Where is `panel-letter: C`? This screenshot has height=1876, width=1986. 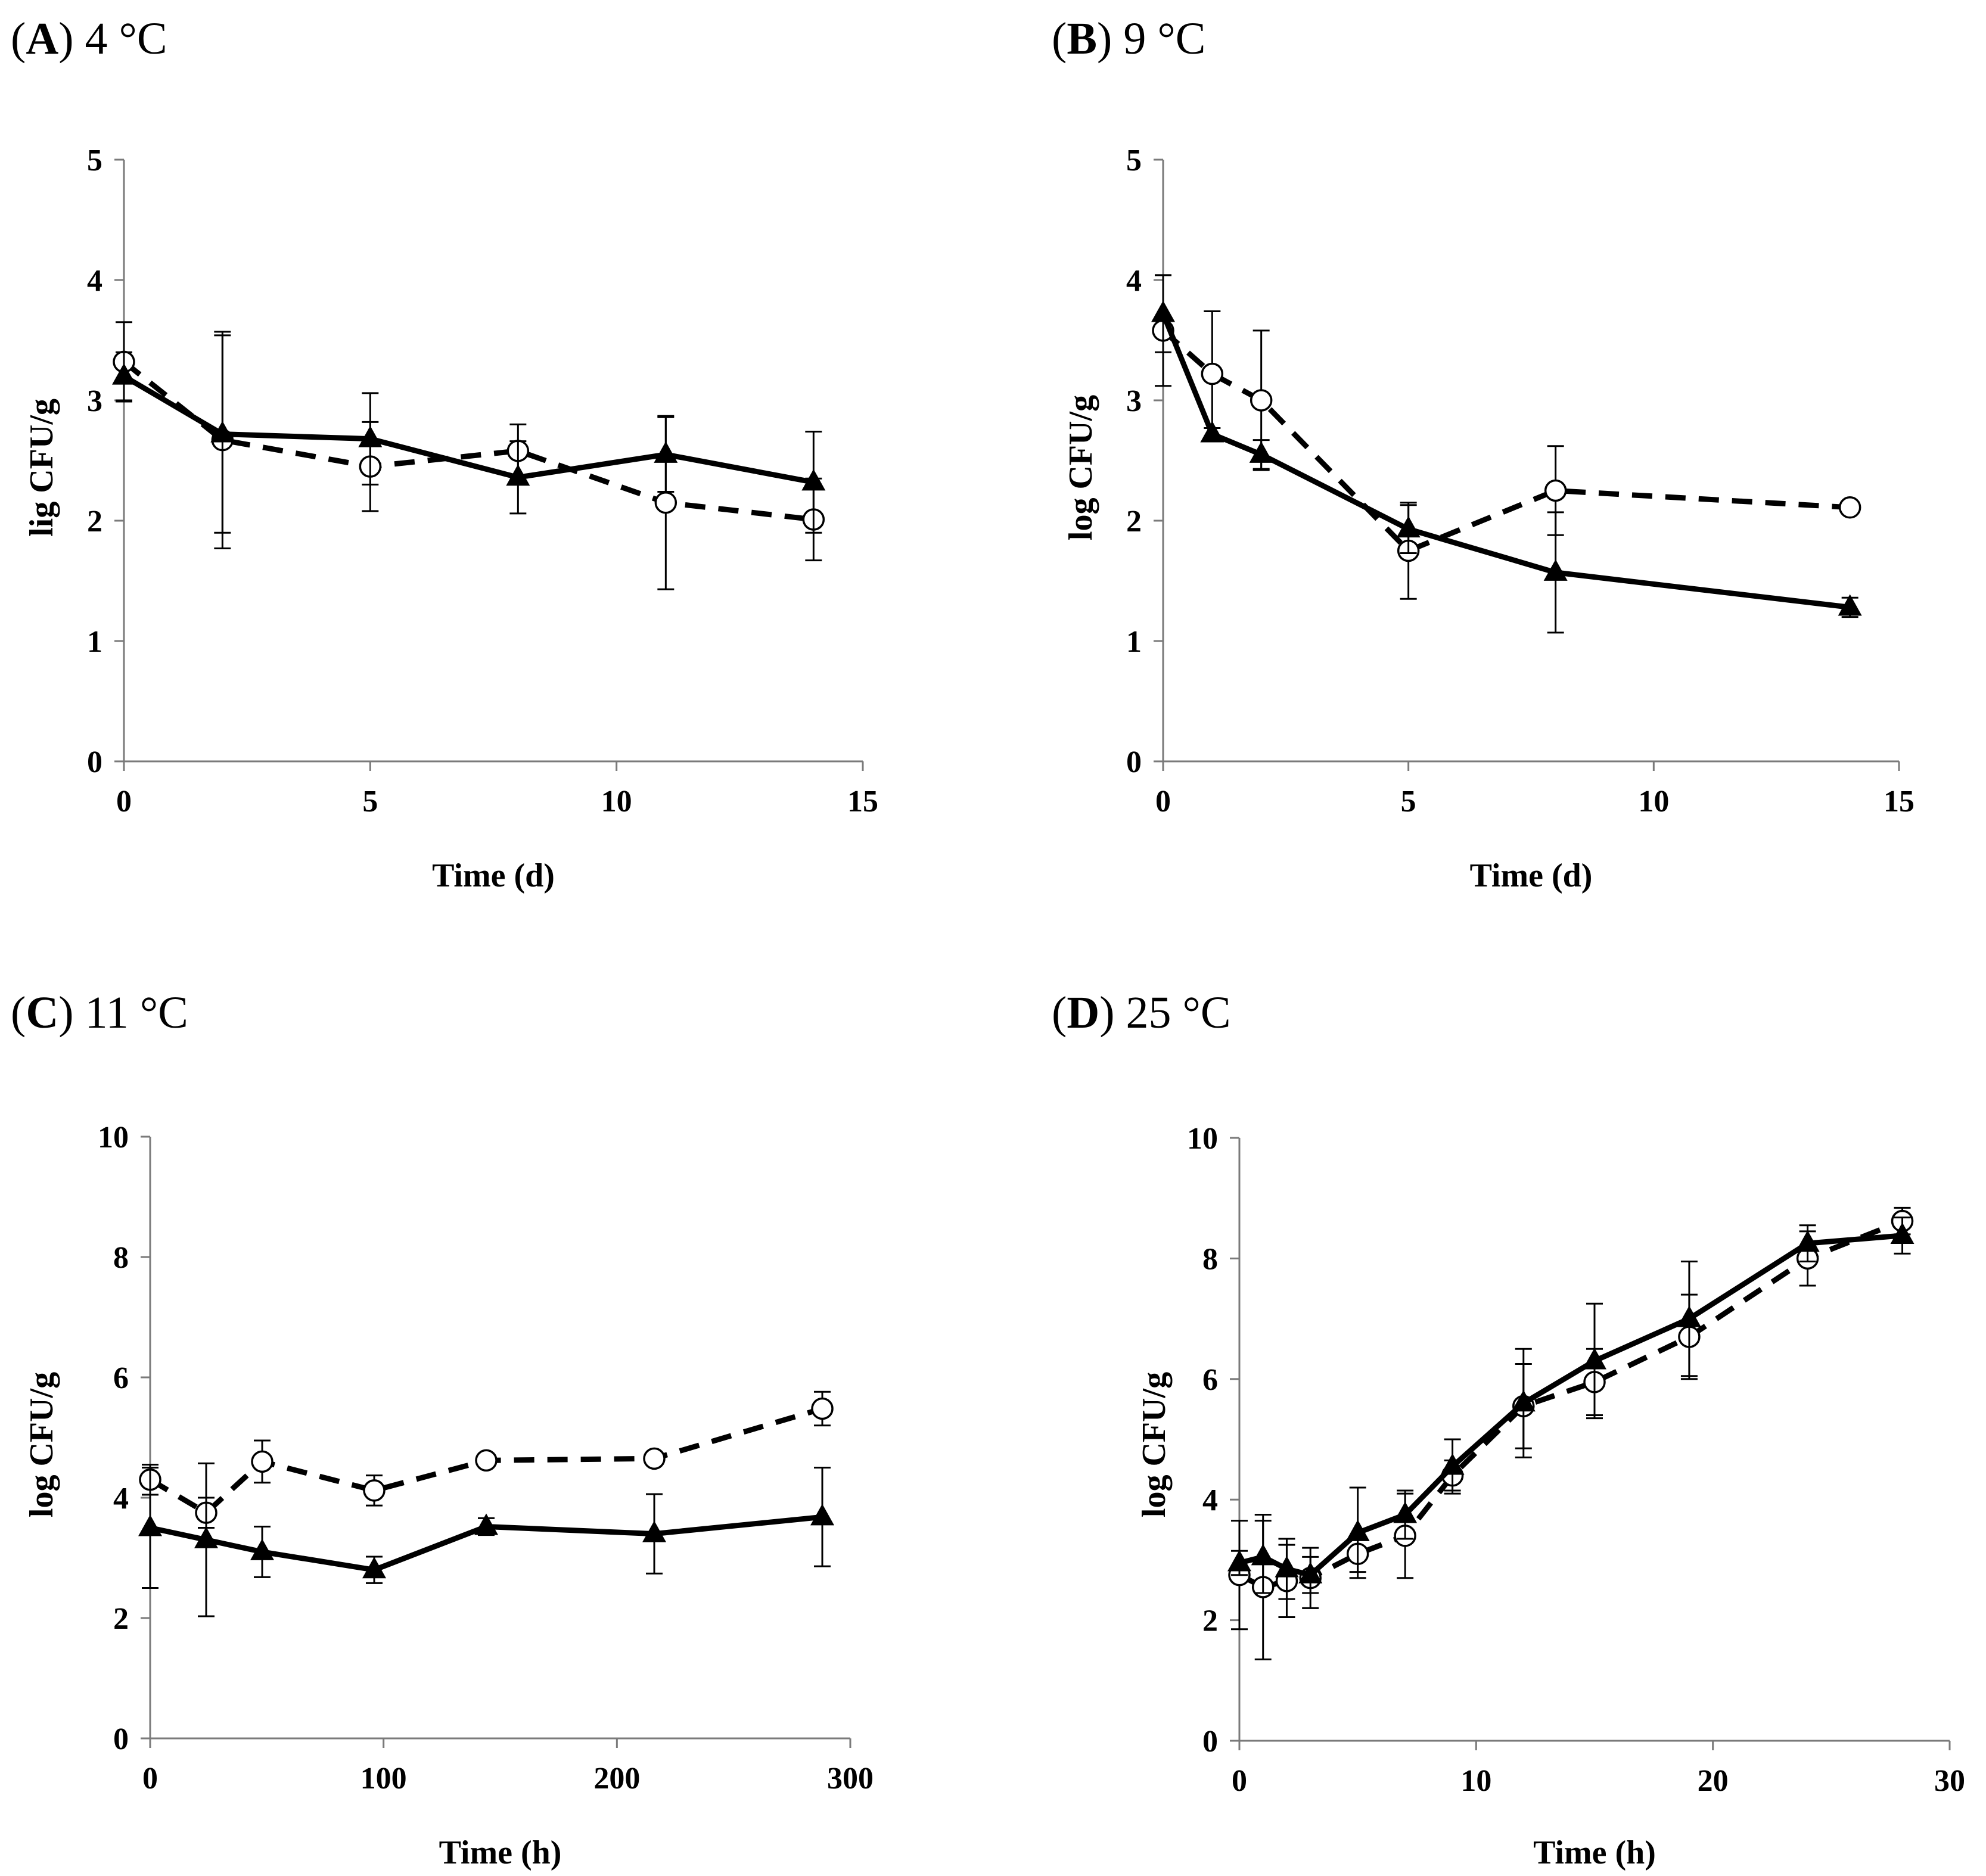 panel-letter: C is located at coordinates (42, 1013).